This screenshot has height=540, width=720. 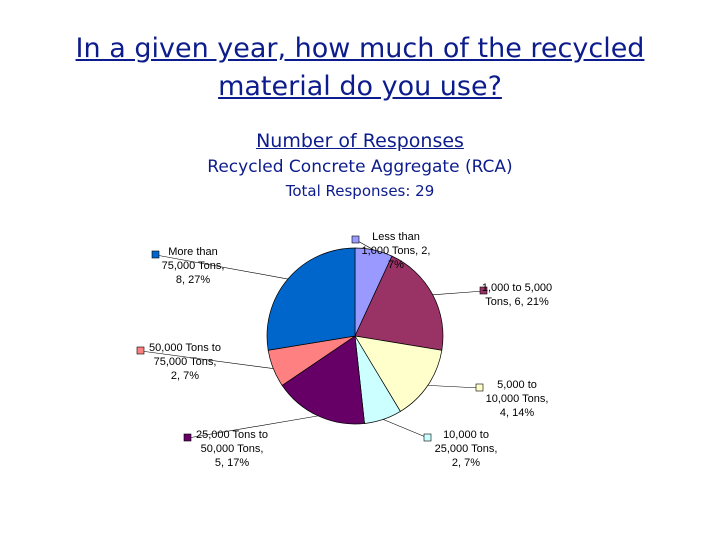 What do you see at coordinates (396, 251) in the screenshot?
I see `pie-data-label-1: Less than 1,000 Tons, 2, 7%` at bounding box center [396, 251].